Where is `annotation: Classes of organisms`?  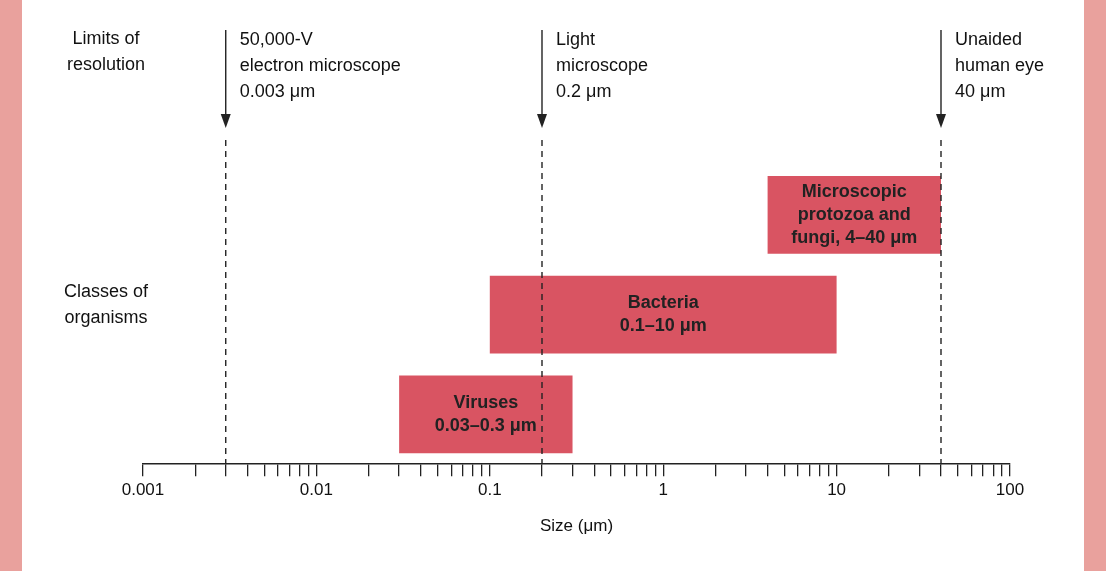
annotation: Classes of organisms is located at coordinates (106, 303).